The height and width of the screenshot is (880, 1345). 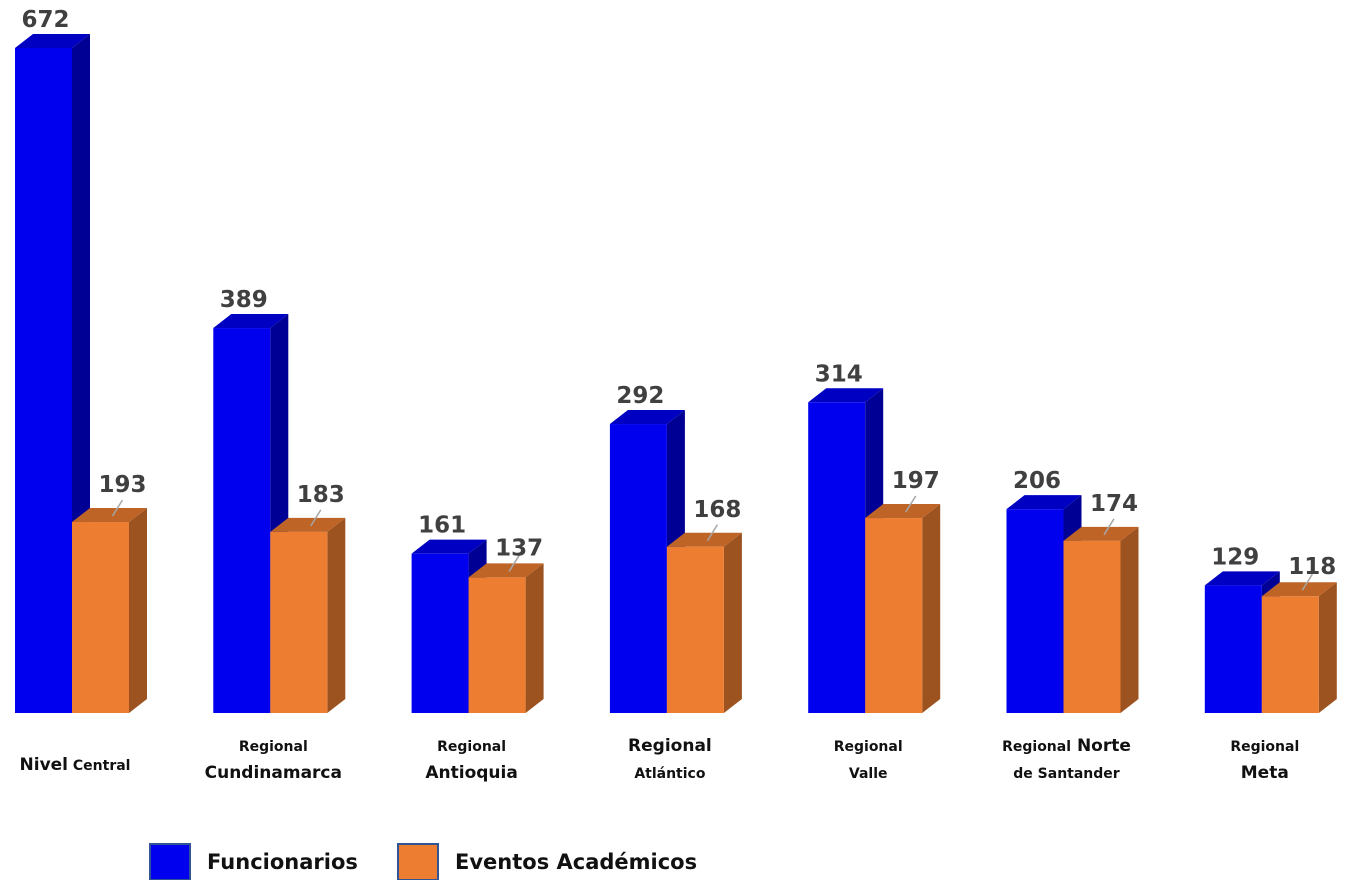 What do you see at coordinates (282, 862) in the screenshot?
I see `legend-label: Funcionarios` at bounding box center [282, 862].